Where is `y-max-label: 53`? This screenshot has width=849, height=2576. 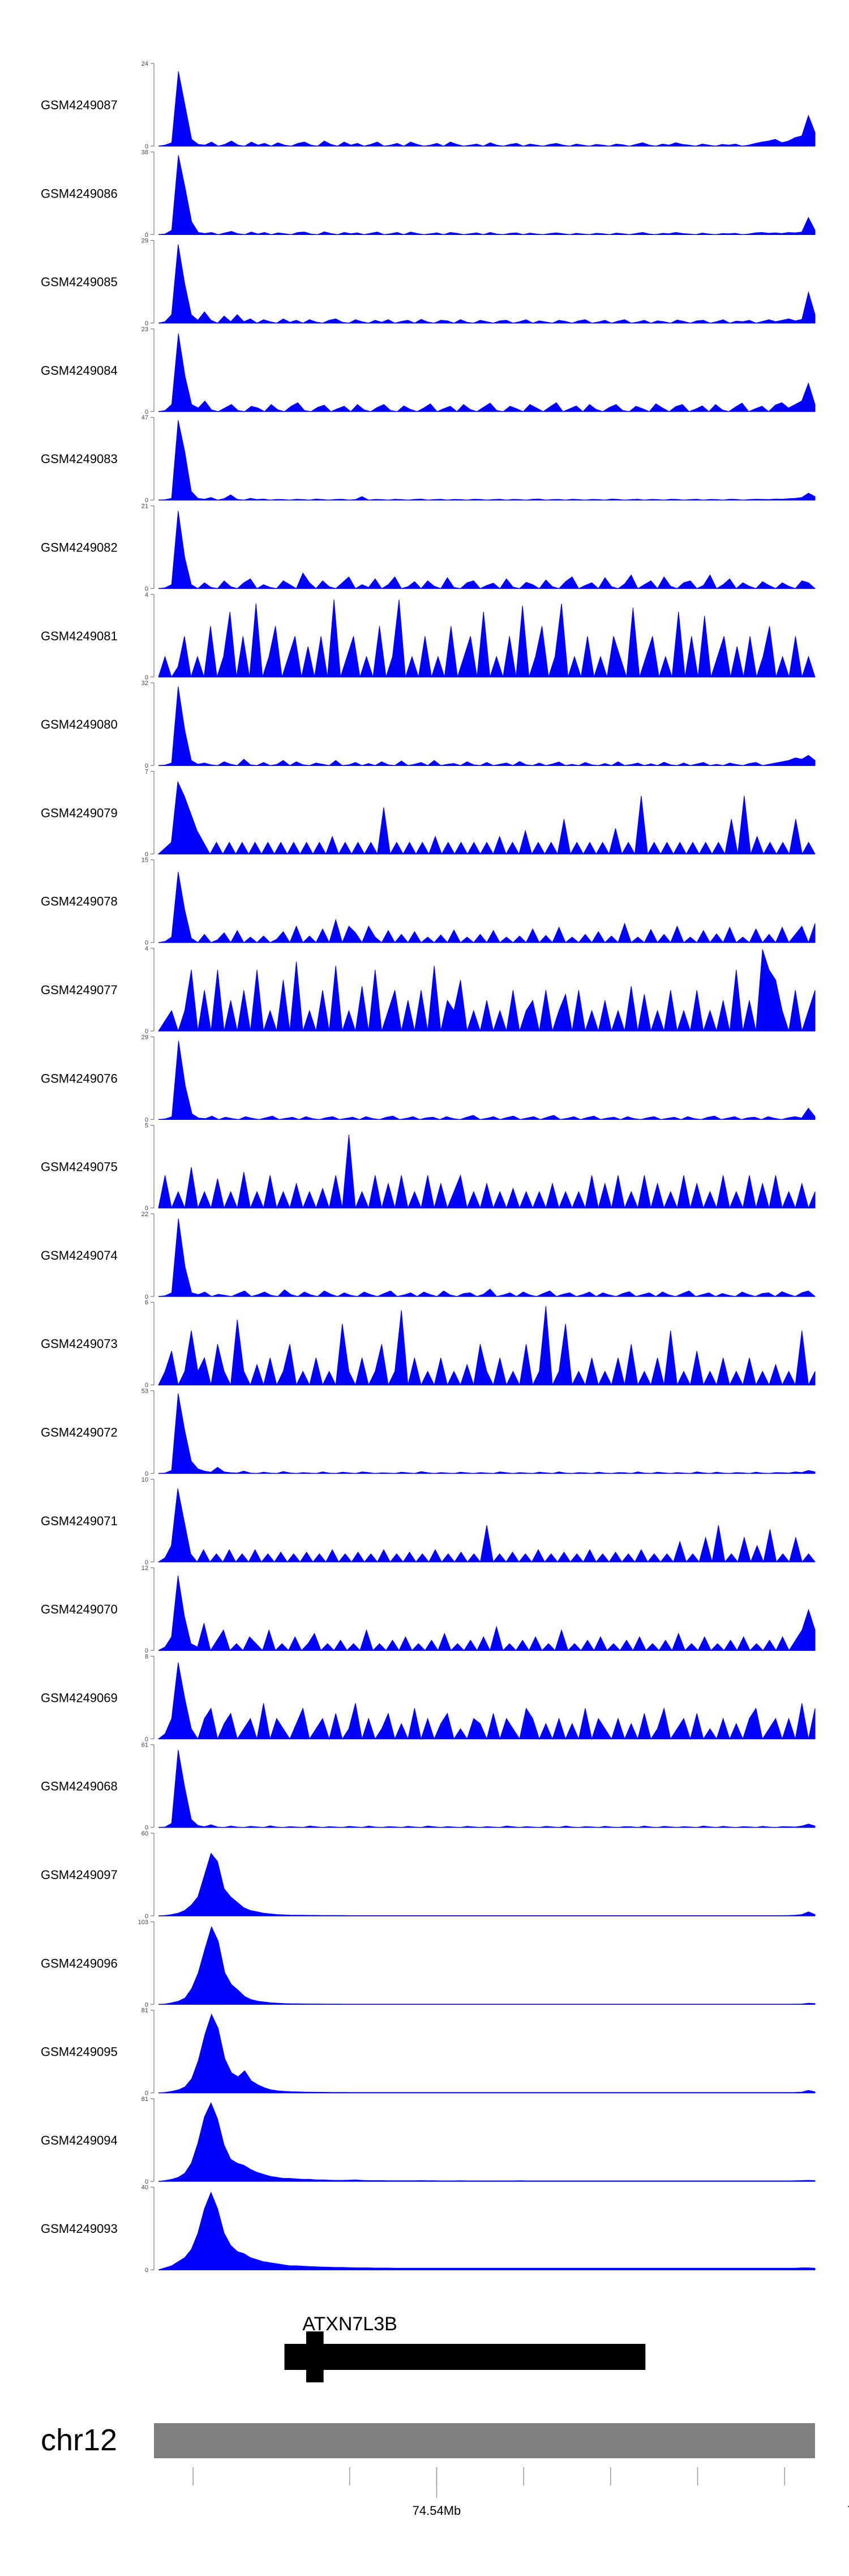
y-max-label: 53 is located at coordinates (145, 1391).